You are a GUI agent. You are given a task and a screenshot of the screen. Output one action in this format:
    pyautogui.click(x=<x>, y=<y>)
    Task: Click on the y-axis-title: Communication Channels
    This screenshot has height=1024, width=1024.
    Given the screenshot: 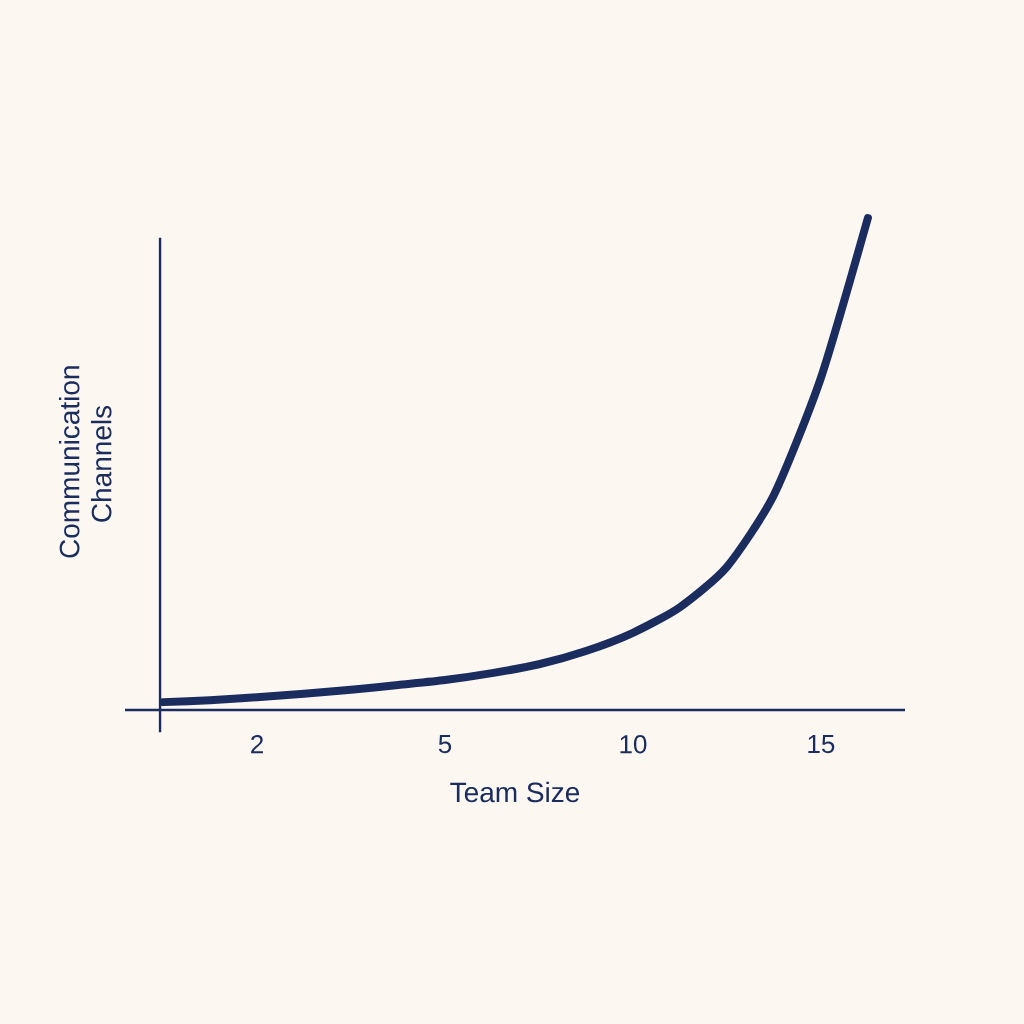 What is the action you would take?
    pyautogui.click(x=85, y=462)
    